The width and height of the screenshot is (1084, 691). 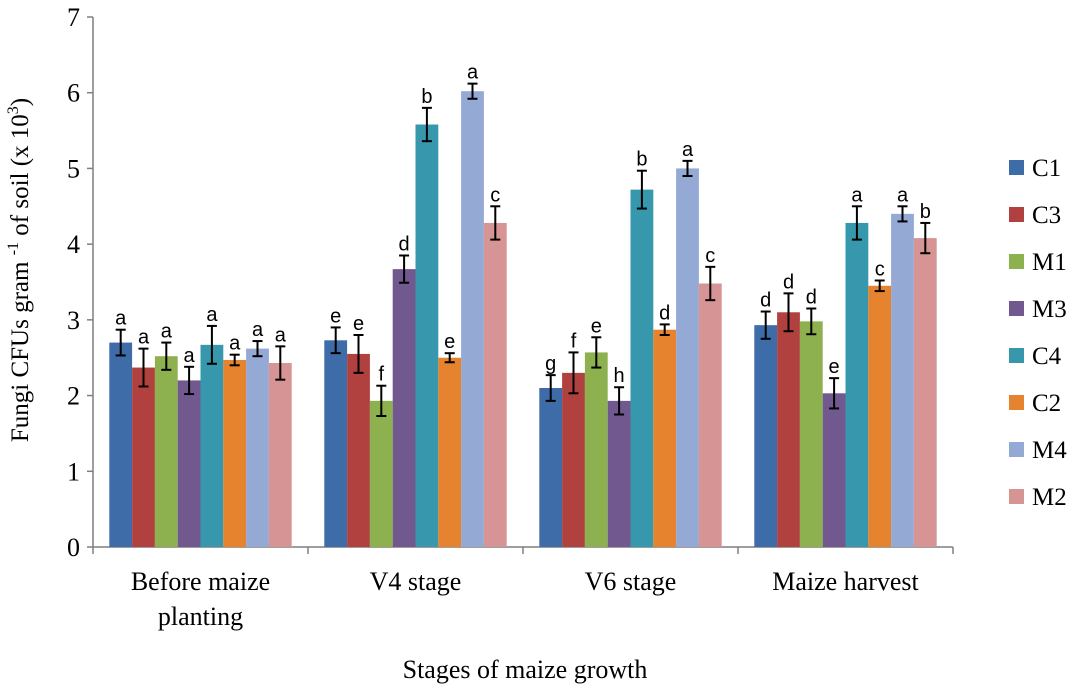 What do you see at coordinates (73, 320) in the screenshot?
I see `y-tick-label: 3` at bounding box center [73, 320].